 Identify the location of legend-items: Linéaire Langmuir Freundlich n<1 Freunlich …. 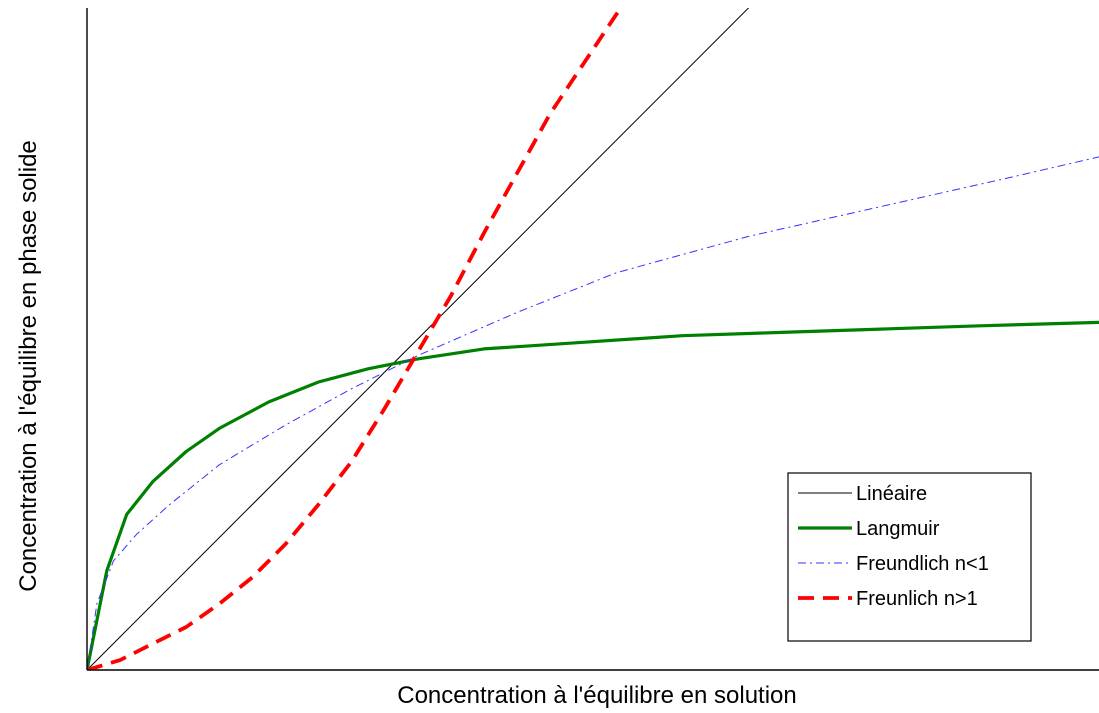
(893, 546).